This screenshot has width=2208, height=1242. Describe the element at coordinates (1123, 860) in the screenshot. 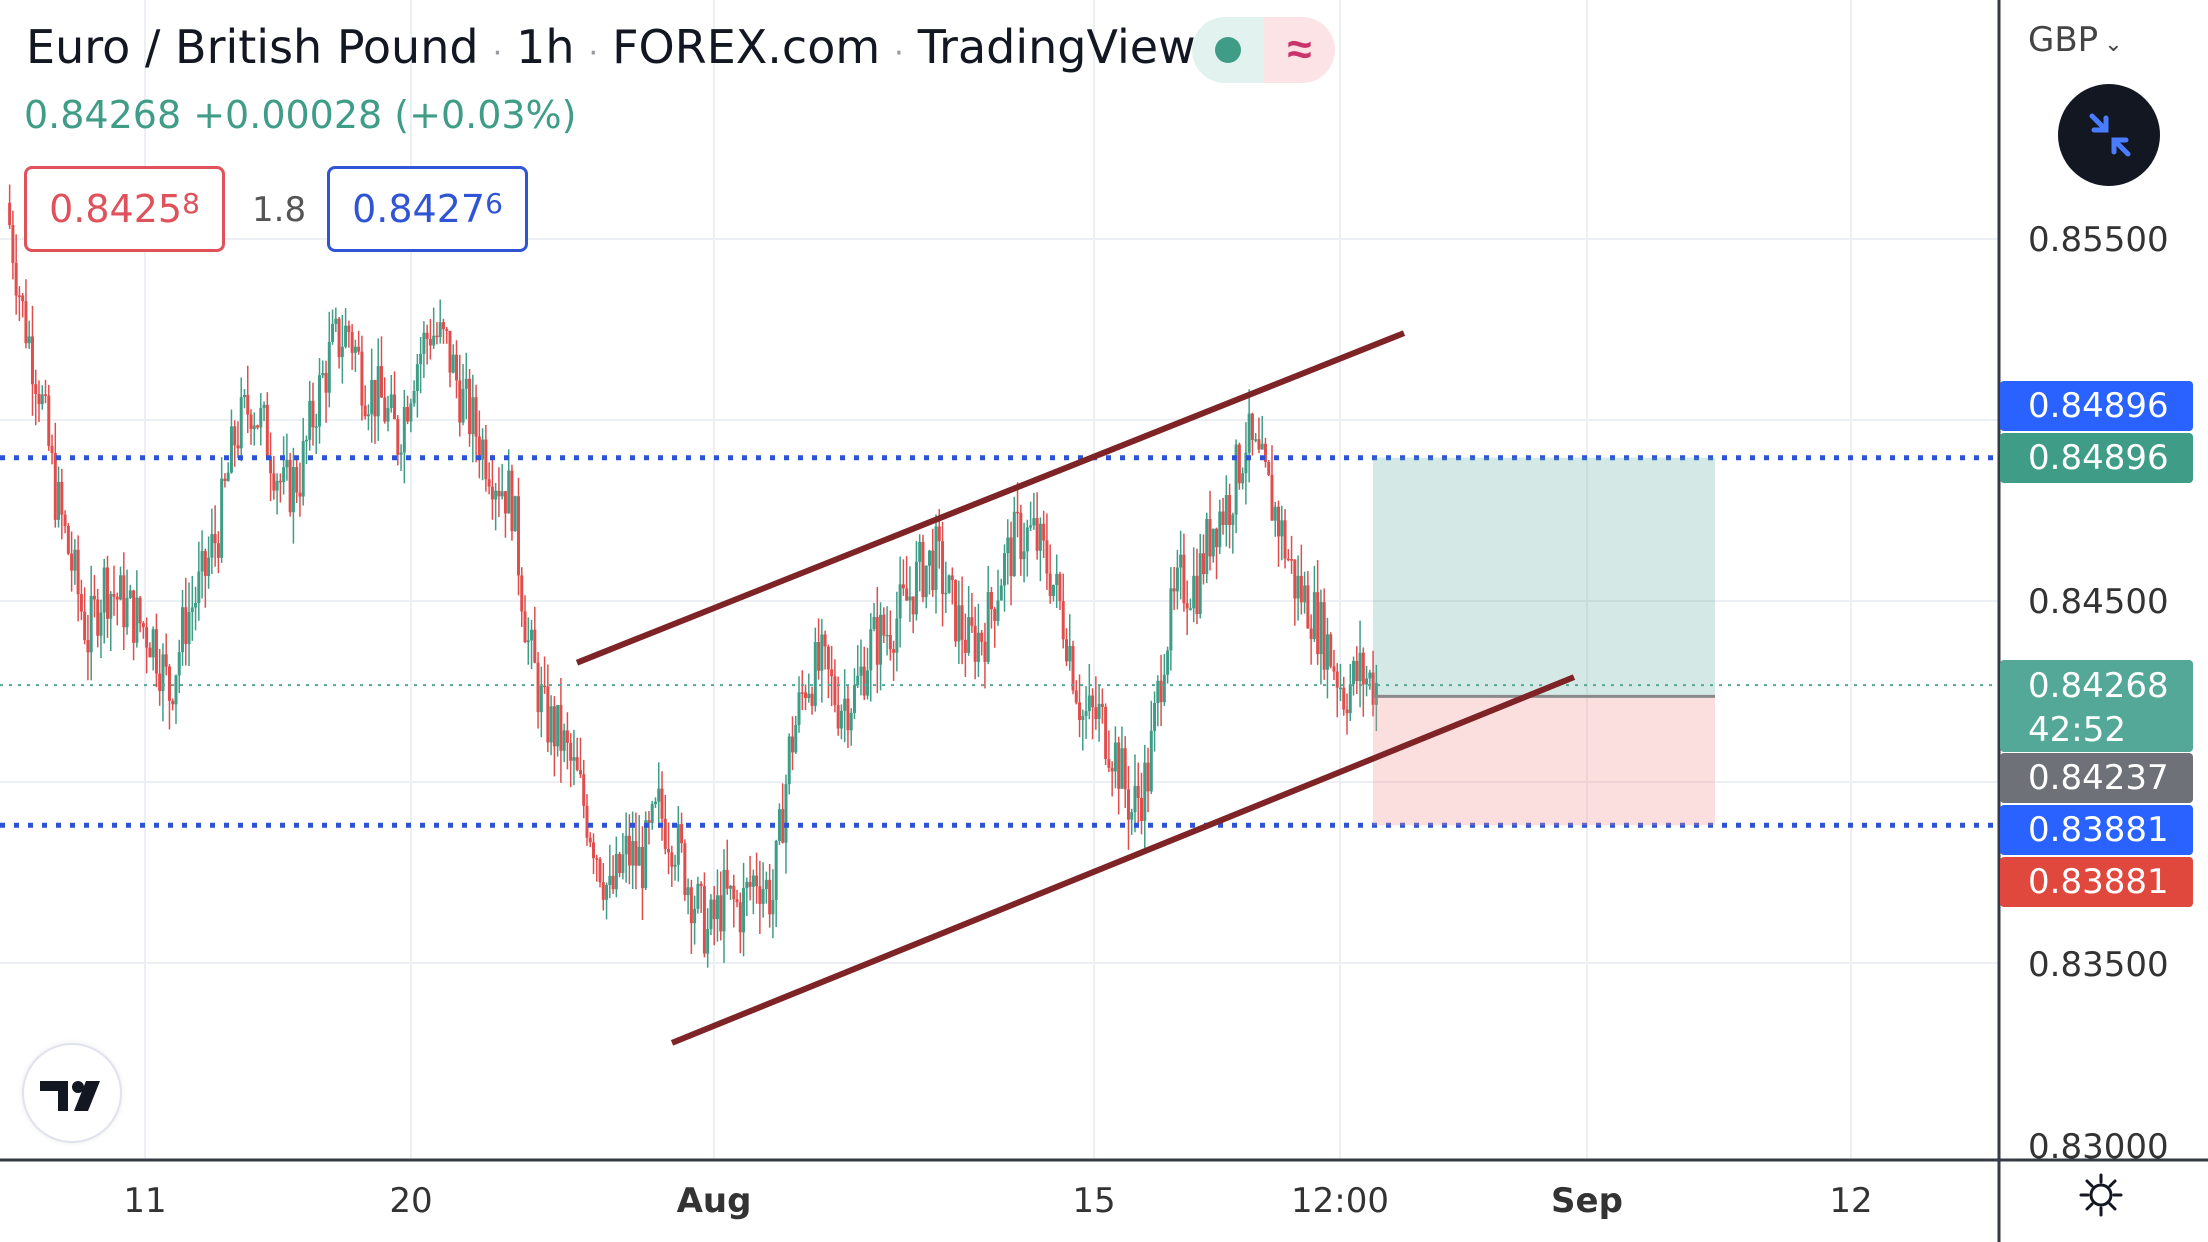

I see `channel-lower-trendline` at that location.